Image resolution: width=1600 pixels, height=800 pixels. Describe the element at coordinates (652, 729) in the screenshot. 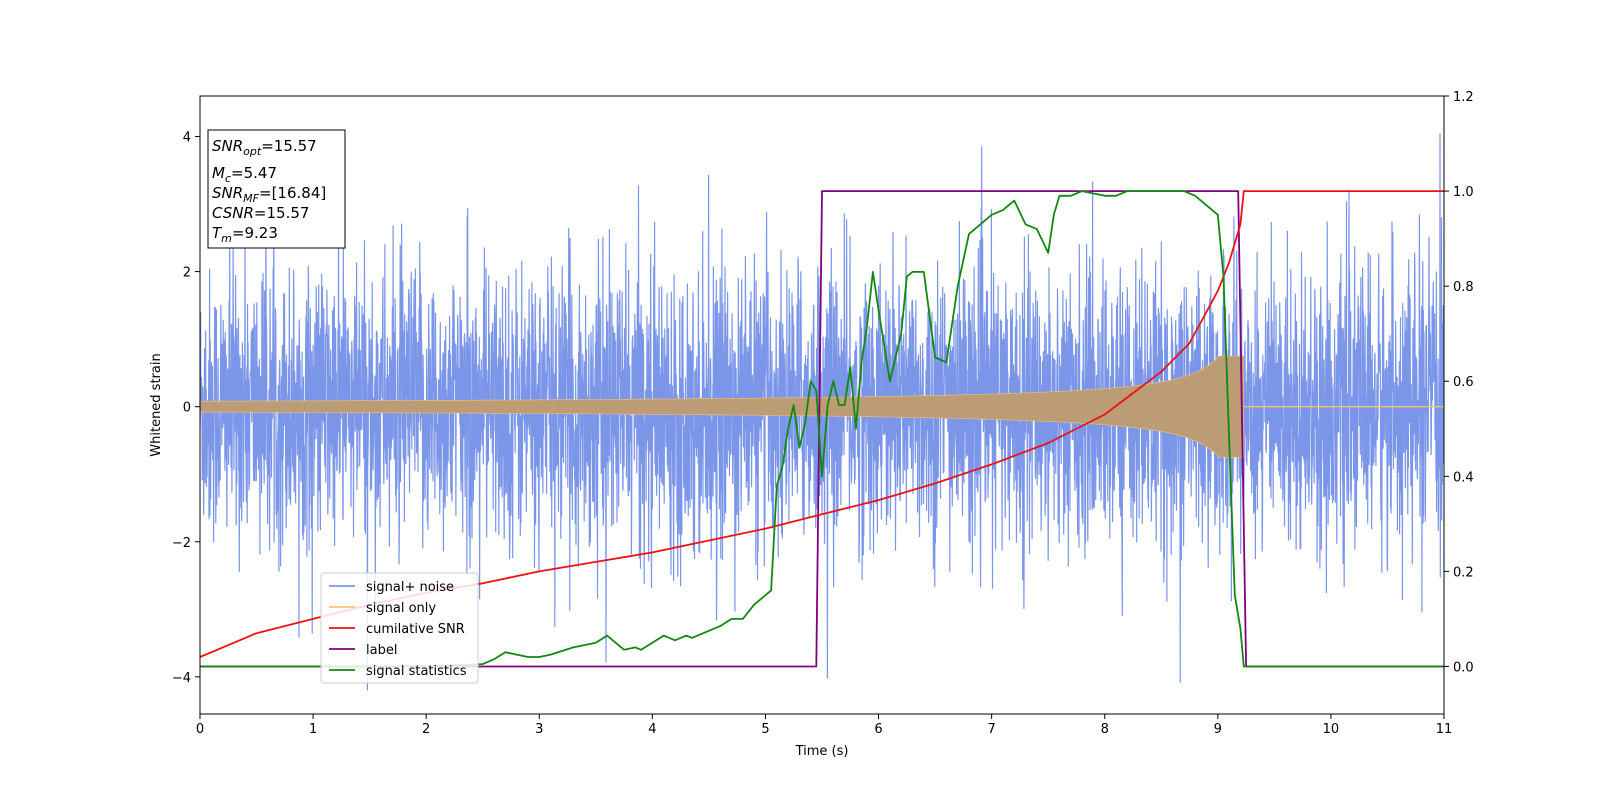

I see `x-tick-label: 4` at that location.